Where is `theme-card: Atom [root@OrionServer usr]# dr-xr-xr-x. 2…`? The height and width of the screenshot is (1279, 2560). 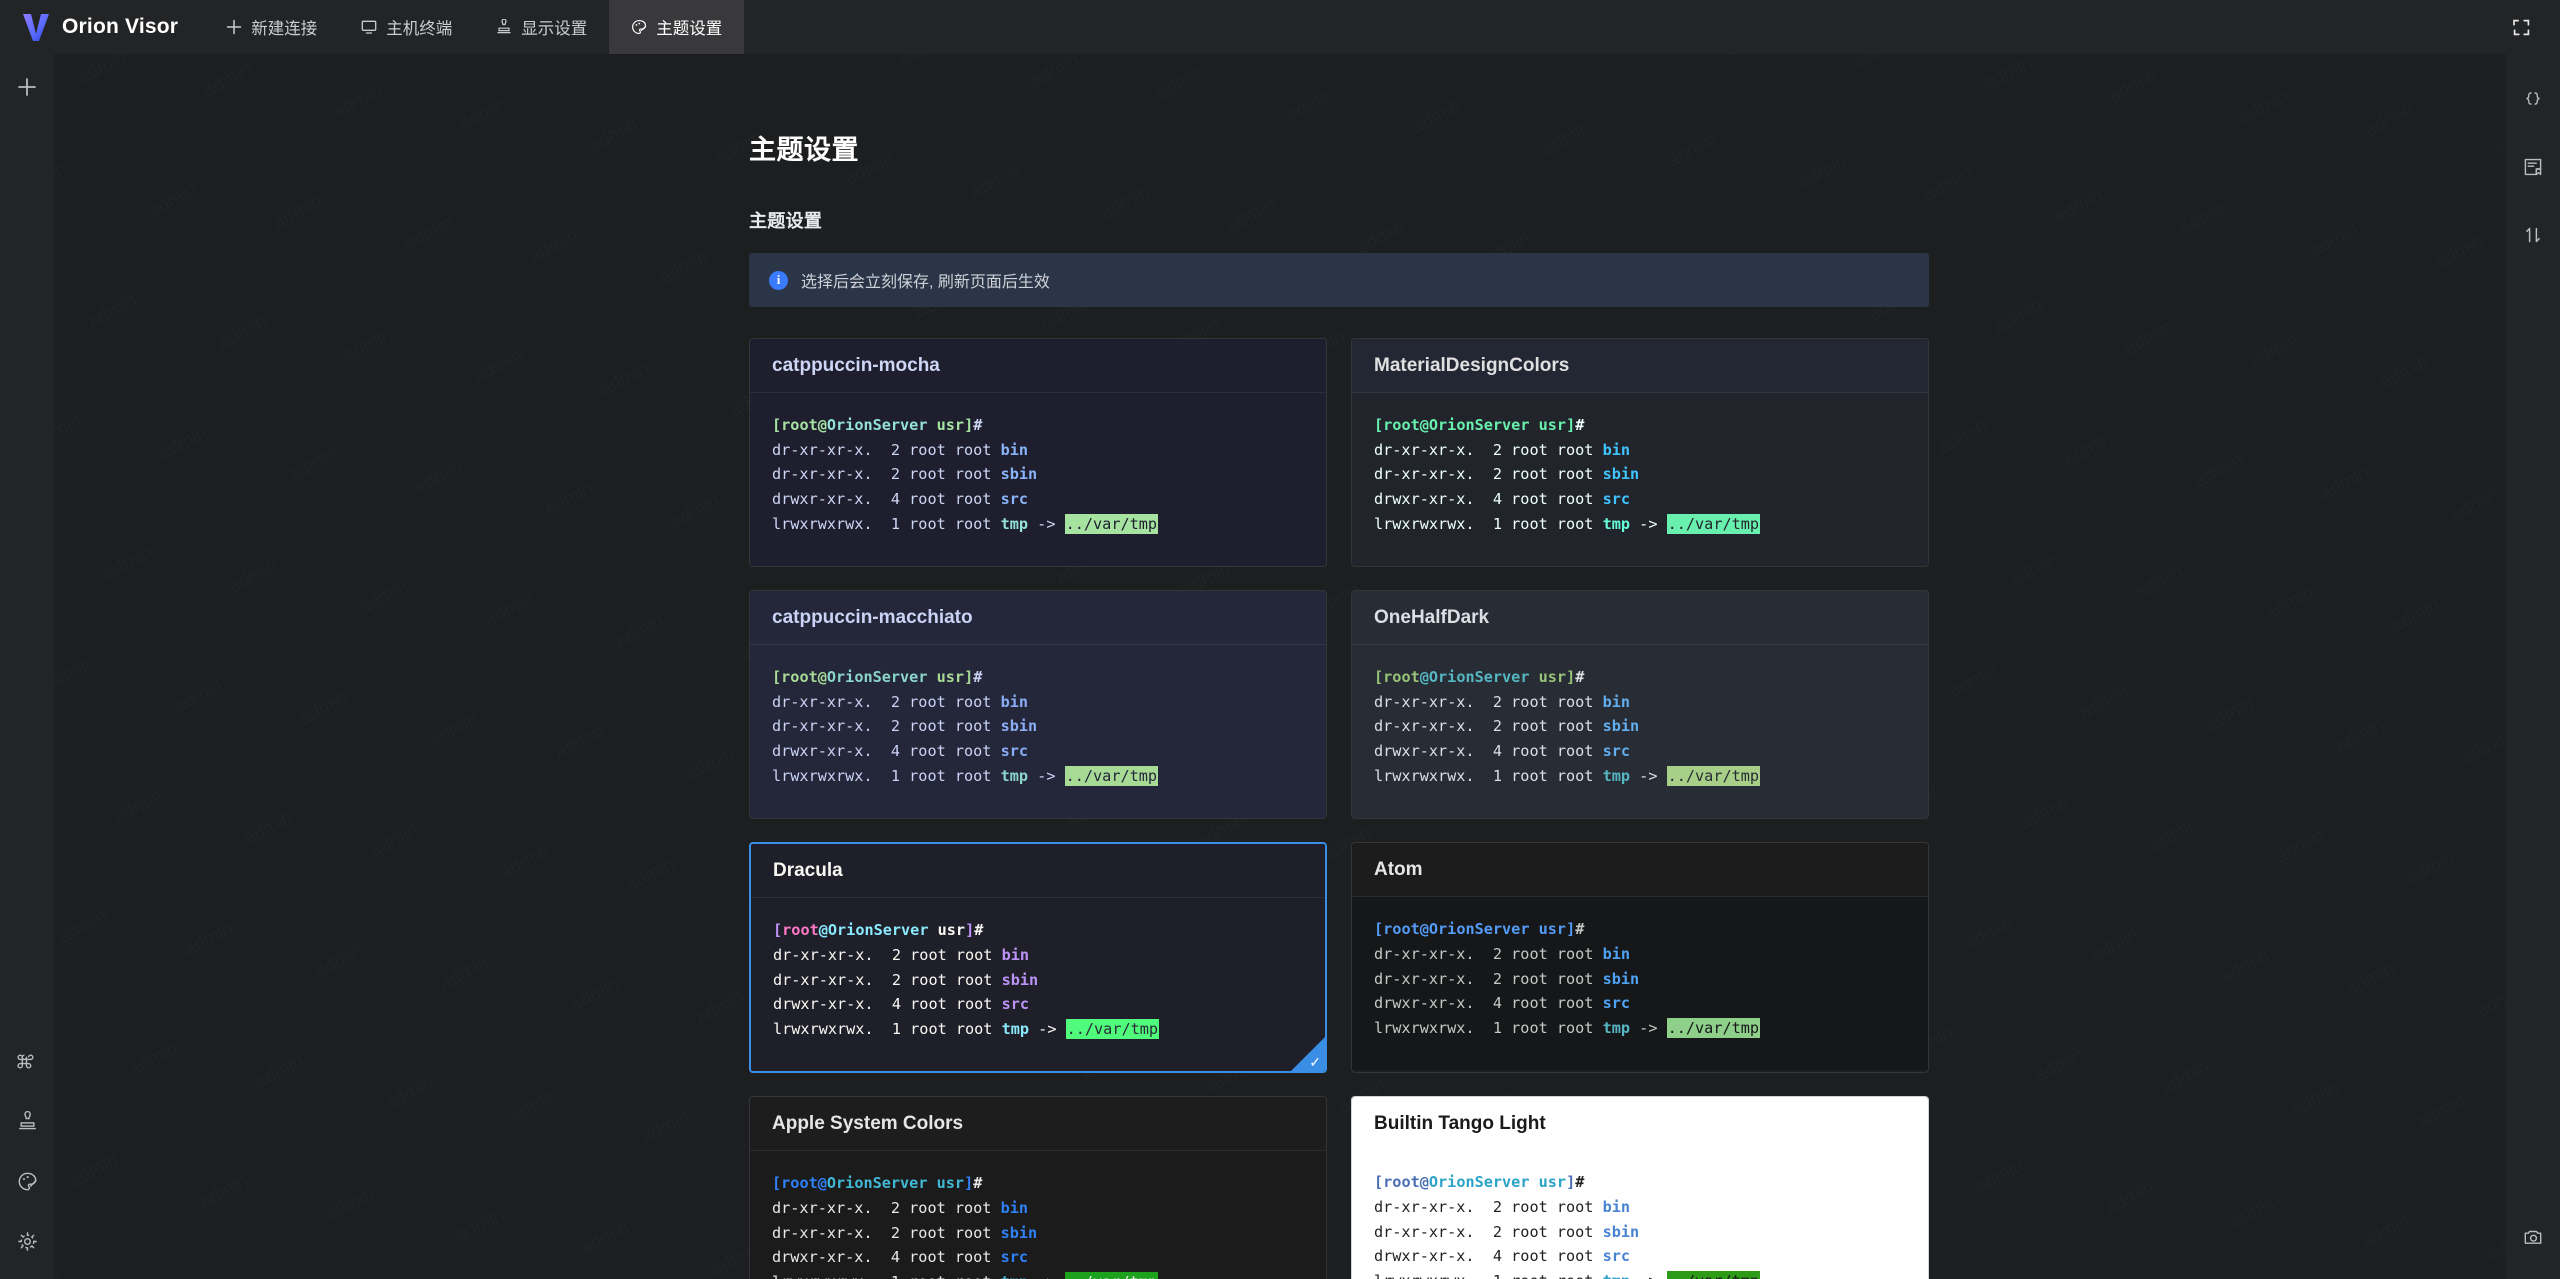
theme-card: Atom [root@OrionServer usr]# dr-xr-xr-x. 2… is located at coordinates (1640, 958).